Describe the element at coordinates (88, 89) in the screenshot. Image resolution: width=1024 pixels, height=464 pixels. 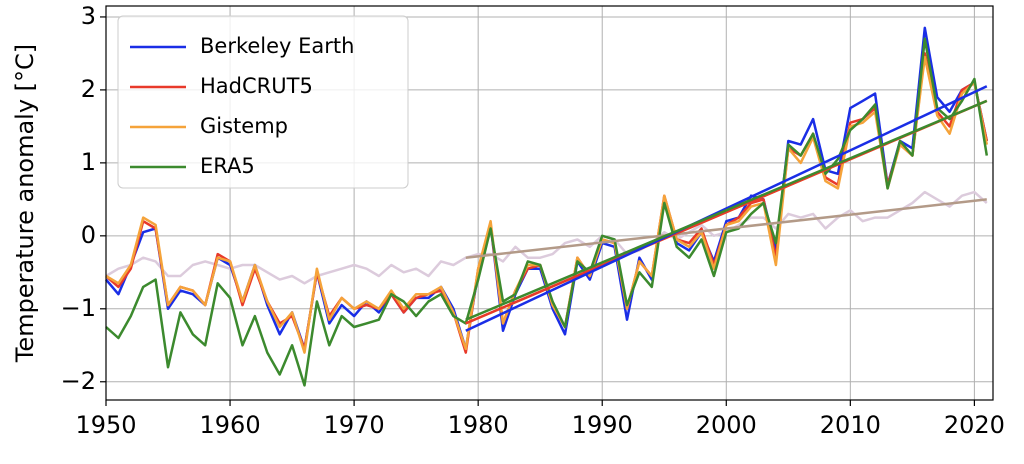
I see `y-tick-label: 2` at that location.